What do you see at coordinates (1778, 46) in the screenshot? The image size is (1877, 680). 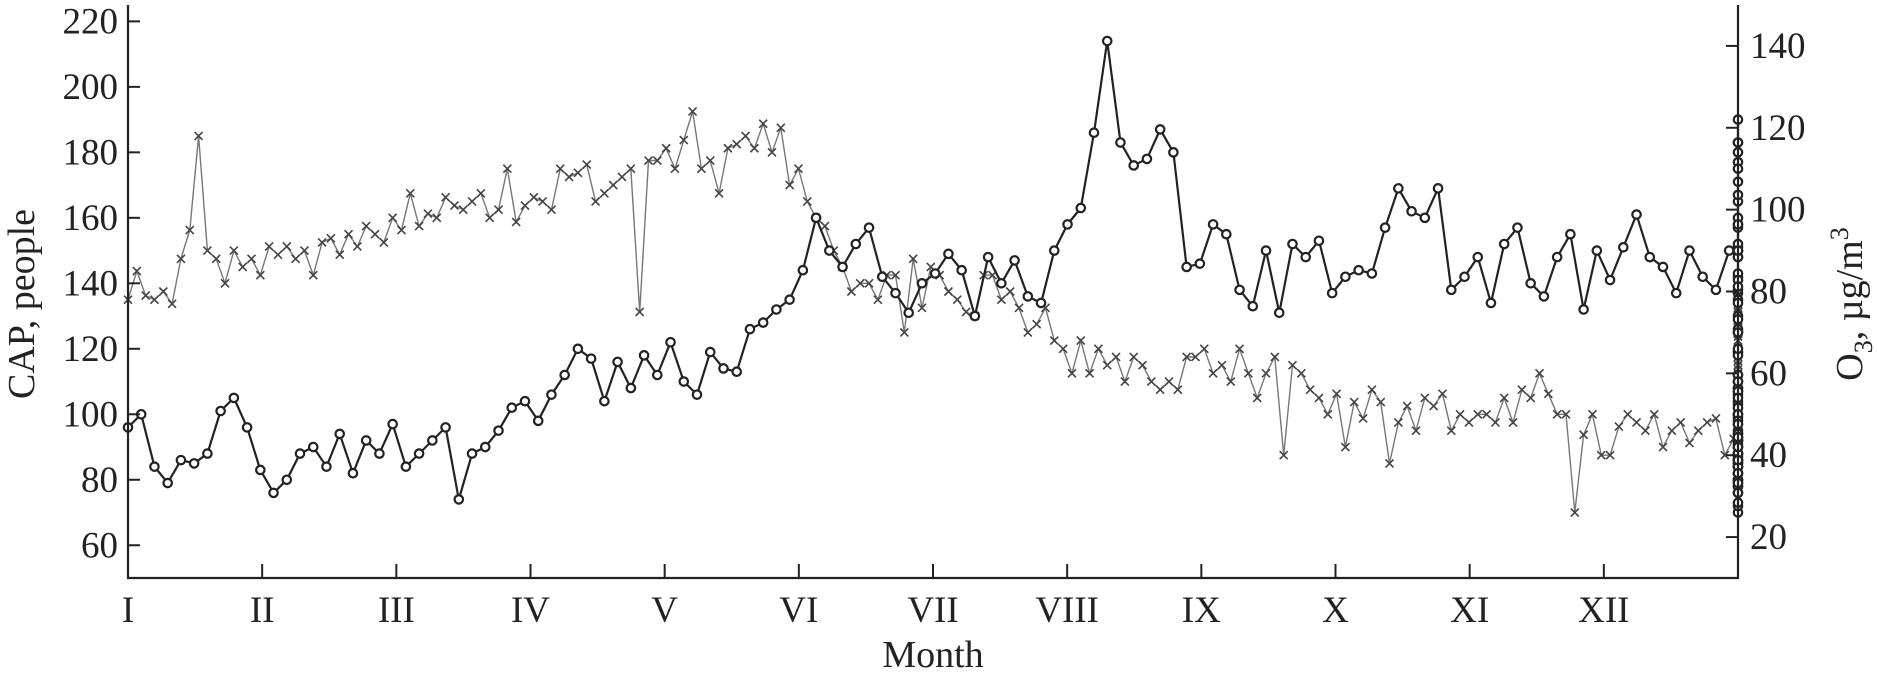 I see `y-right-tick-label: 140` at bounding box center [1778, 46].